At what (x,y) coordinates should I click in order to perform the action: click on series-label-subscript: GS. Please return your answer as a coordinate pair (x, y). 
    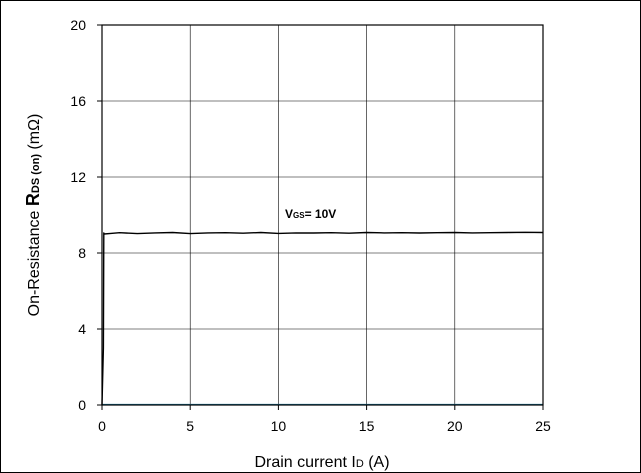
    Looking at the image, I should click on (299, 215).